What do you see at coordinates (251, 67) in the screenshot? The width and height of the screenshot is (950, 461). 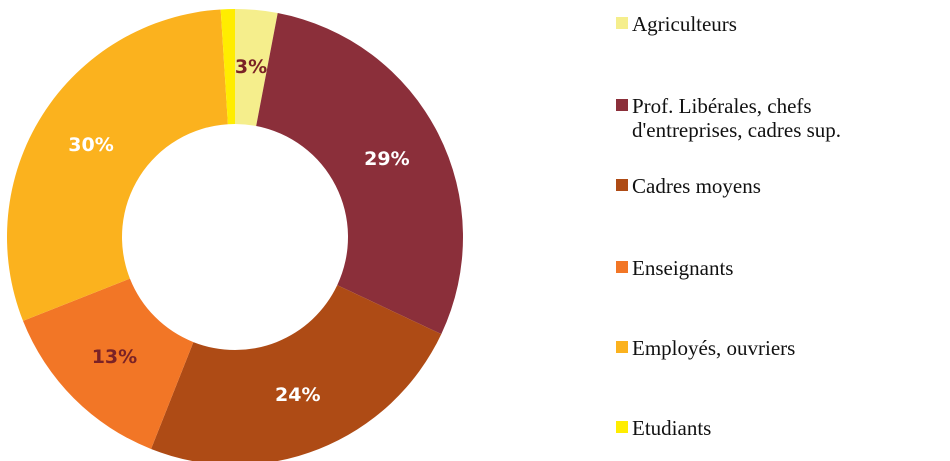 I see `data-label: 3%` at bounding box center [251, 67].